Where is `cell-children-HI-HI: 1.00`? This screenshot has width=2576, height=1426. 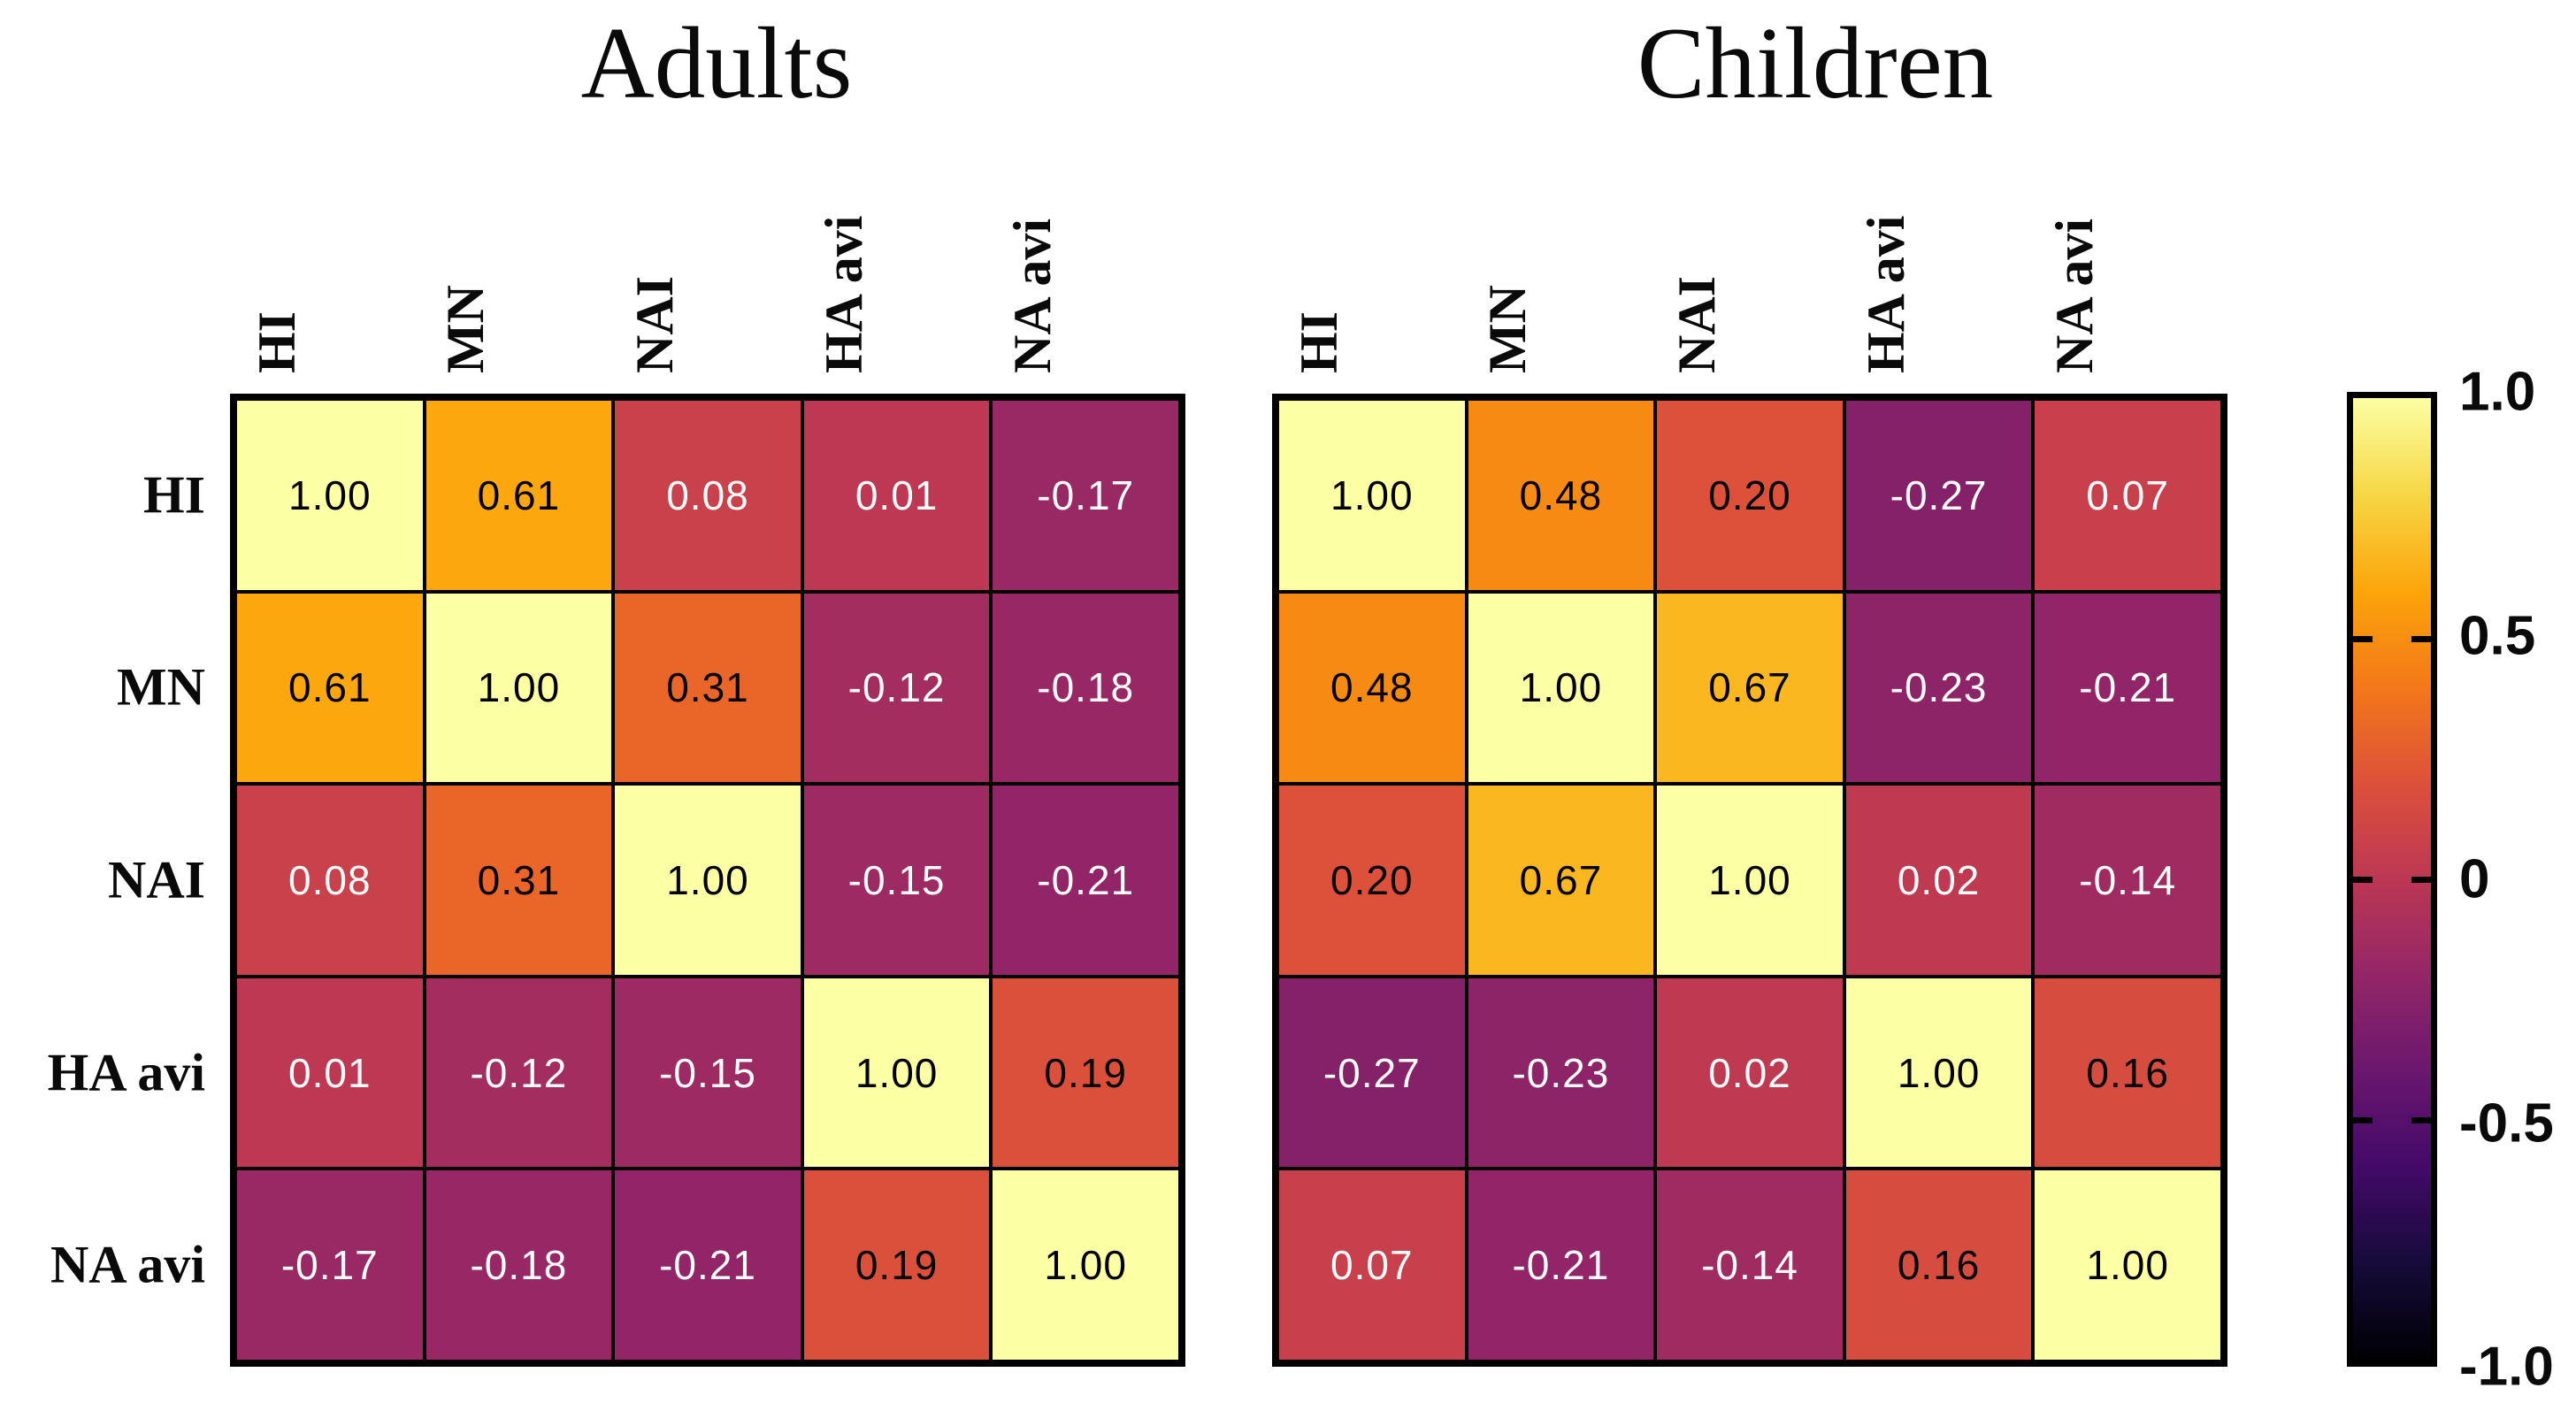 cell-children-HI-HI: 1.00 is located at coordinates (1372, 495).